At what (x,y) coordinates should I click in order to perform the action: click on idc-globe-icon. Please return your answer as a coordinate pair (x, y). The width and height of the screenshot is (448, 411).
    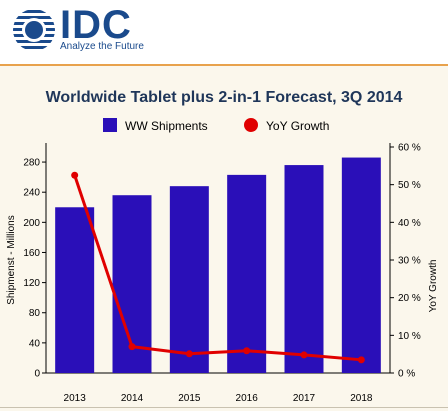
    Looking at the image, I should click on (34, 30).